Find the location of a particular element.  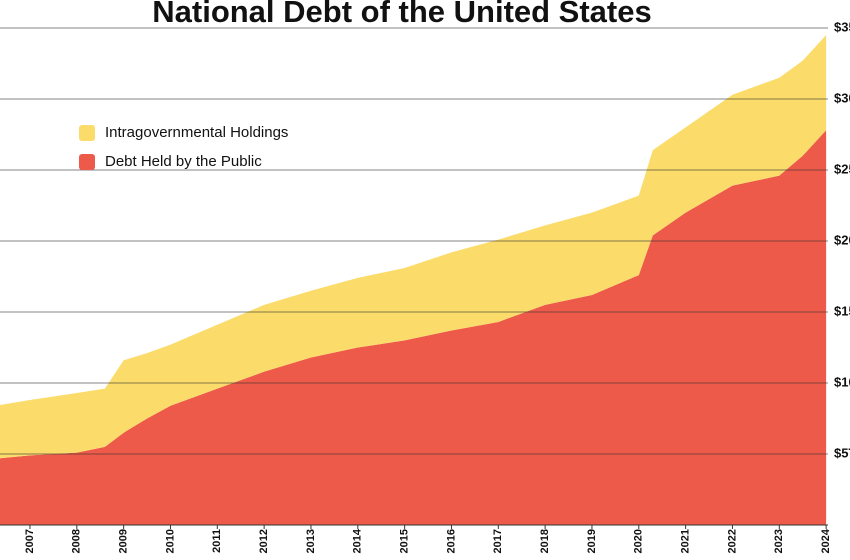

x-tick-label: 2020 is located at coordinates (639, 541).